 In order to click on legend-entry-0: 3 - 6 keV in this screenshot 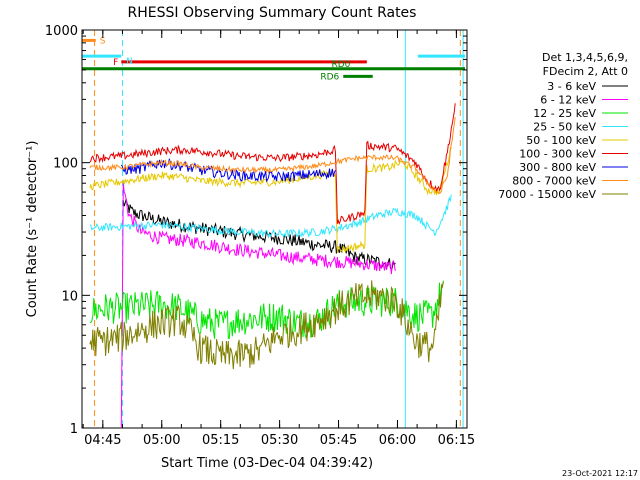, I will do `click(571, 86)`.